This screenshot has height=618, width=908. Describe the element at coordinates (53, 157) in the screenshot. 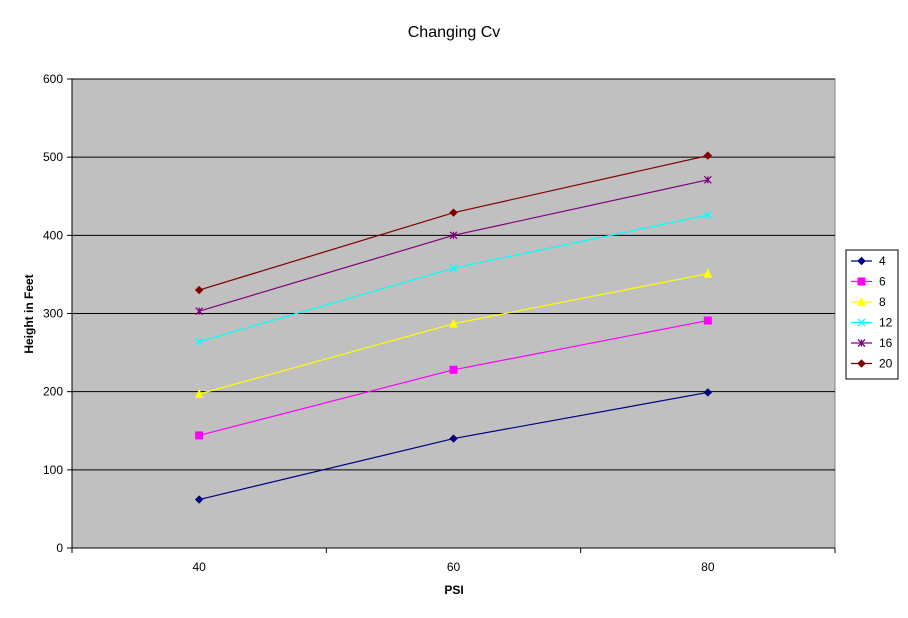

I see `y-tick-label: 500` at that location.